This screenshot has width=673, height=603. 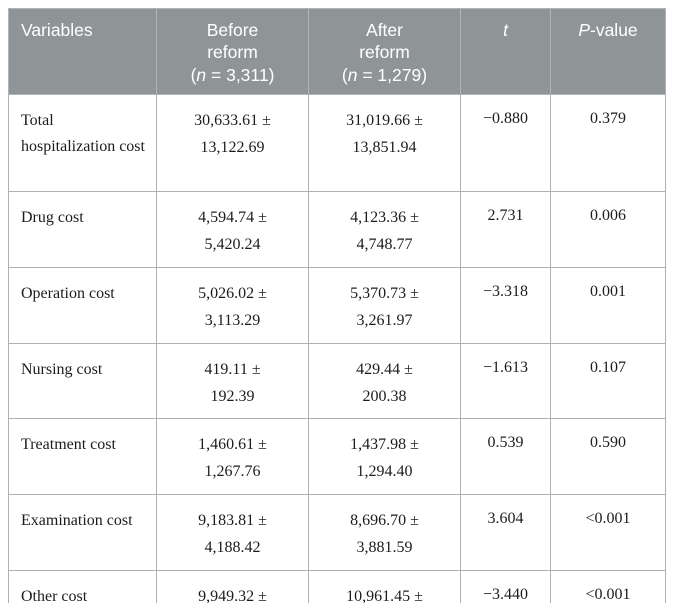 I want to click on p-symbol: P, so click(x=584, y=30).